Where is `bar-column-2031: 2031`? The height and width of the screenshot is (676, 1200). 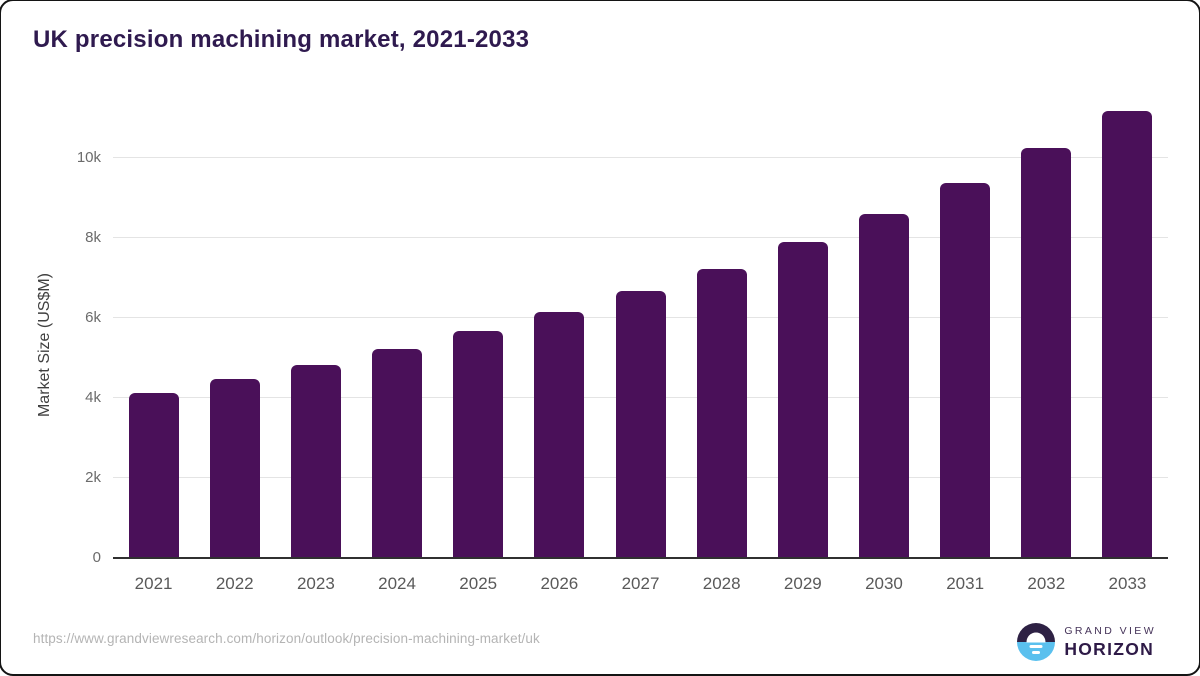 bar-column-2031: 2031 is located at coordinates (965, 345).